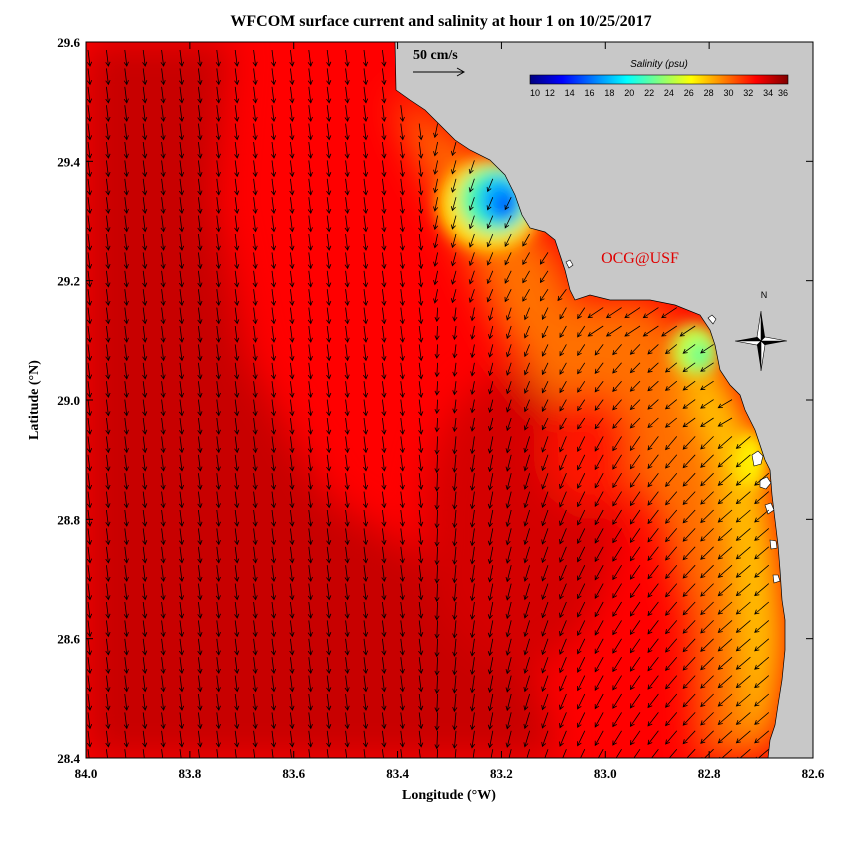 The width and height of the screenshot is (857, 842). I want to click on y-tick-label: 28.8, so click(68, 519).